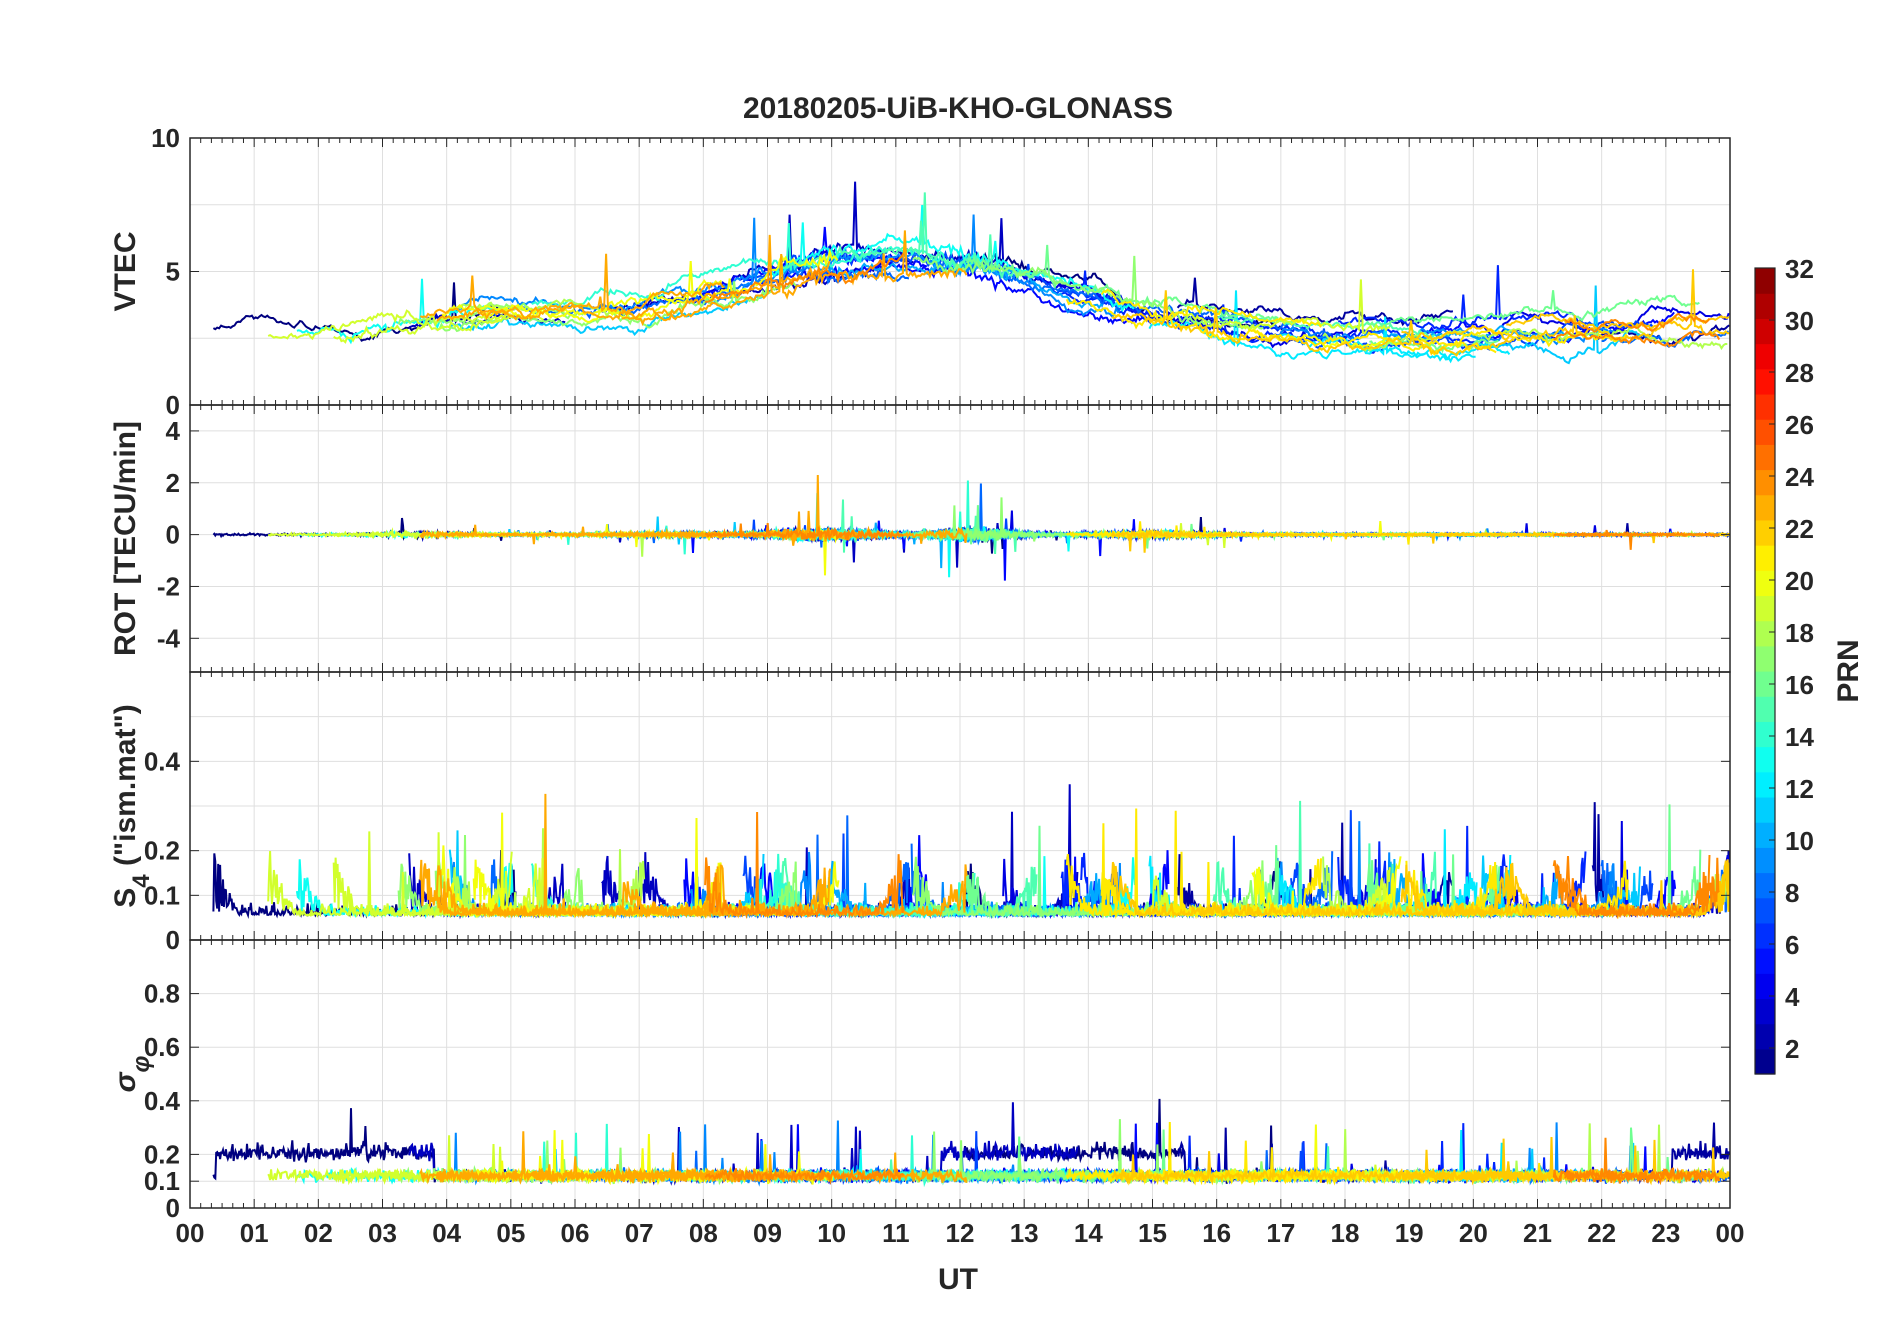 This screenshot has height=1335, width=1902. Describe the element at coordinates (1792, 893) in the screenshot. I see `colorbar-tick-label: 8` at that location.